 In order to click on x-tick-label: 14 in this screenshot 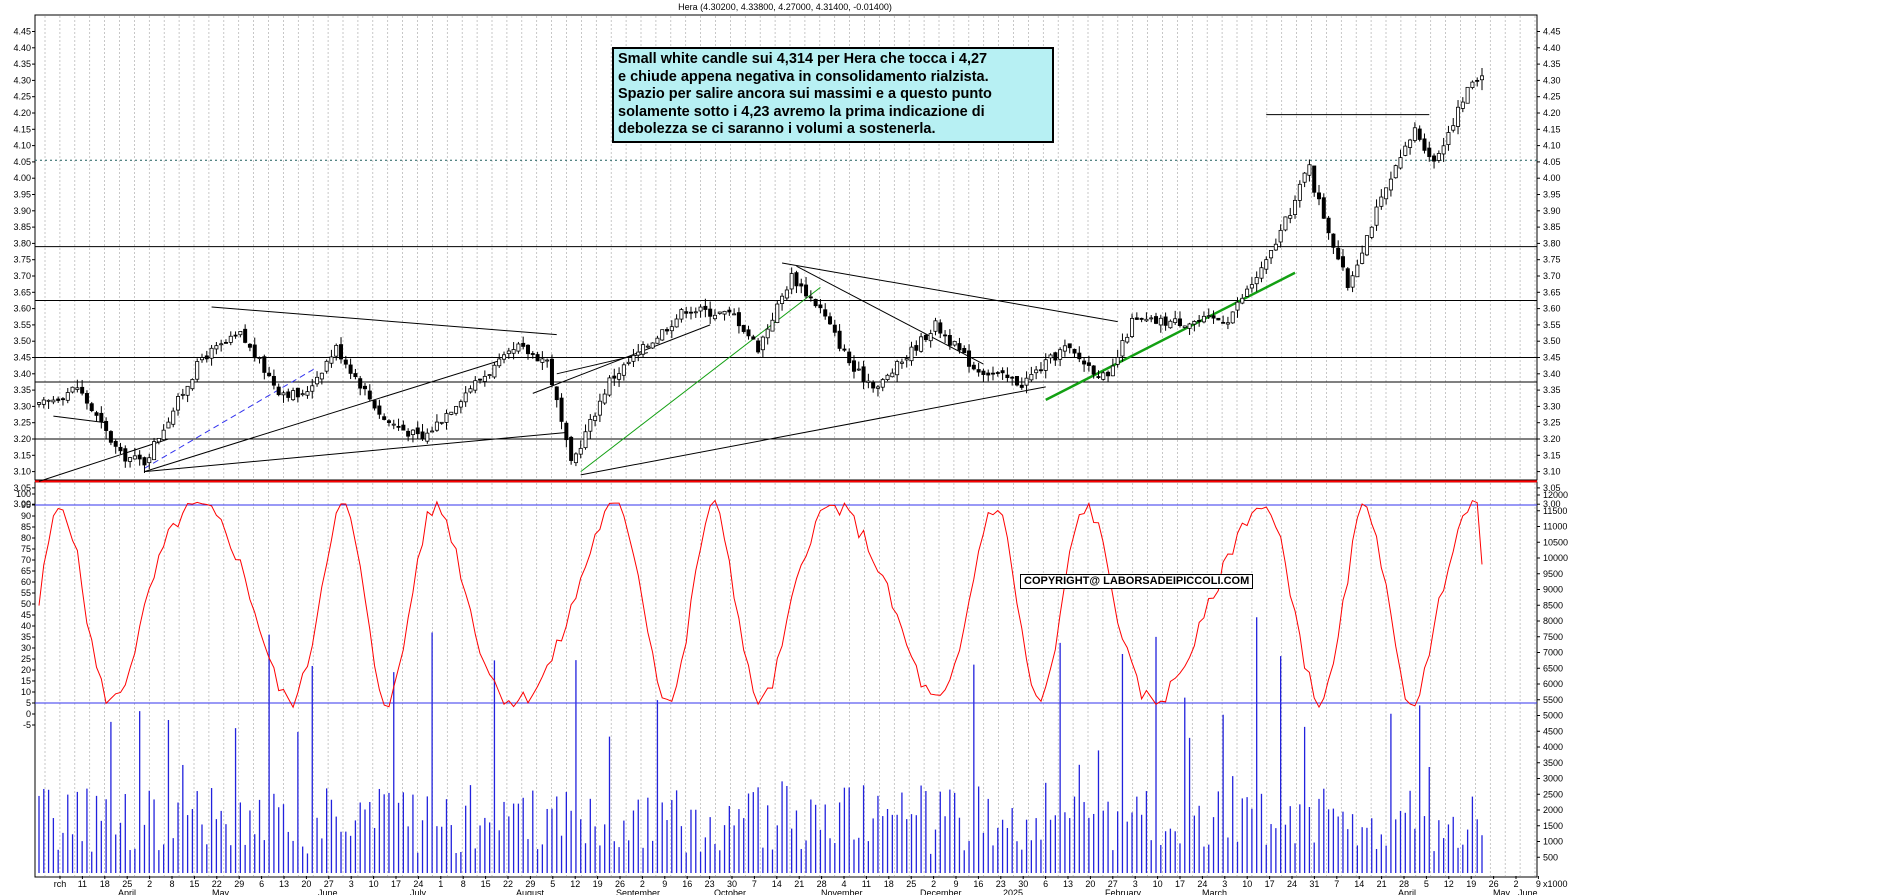, I will do `click(1359, 884)`.